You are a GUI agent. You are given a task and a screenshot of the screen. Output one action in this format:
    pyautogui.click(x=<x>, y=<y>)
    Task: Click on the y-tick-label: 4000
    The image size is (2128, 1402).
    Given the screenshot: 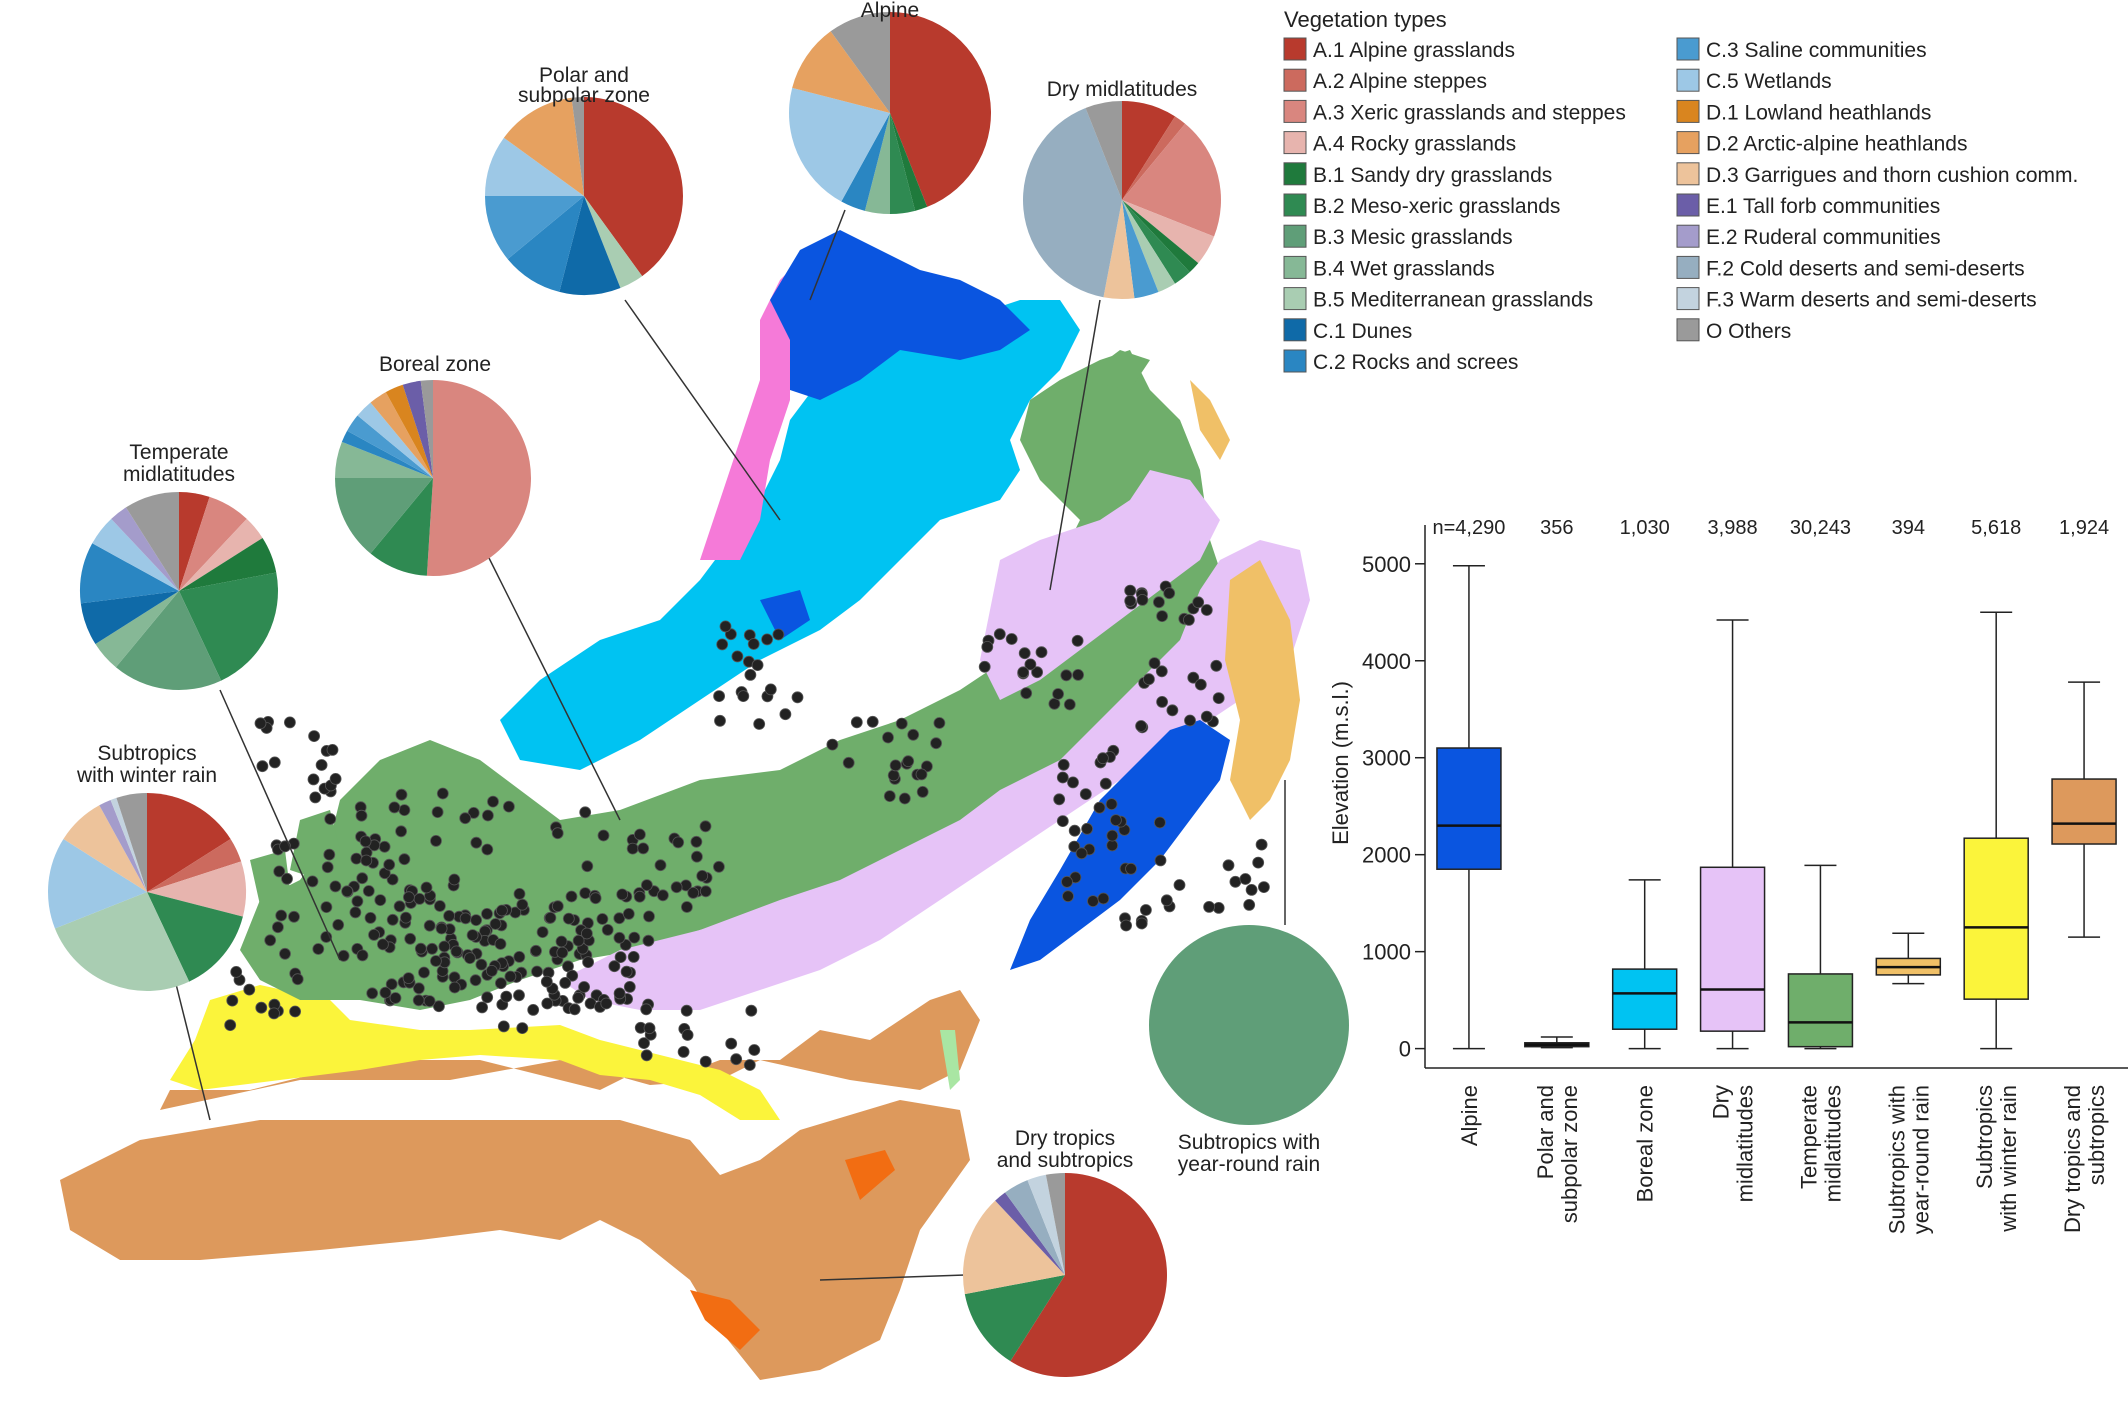 What is the action you would take?
    pyautogui.click(x=1386, y=661)
    